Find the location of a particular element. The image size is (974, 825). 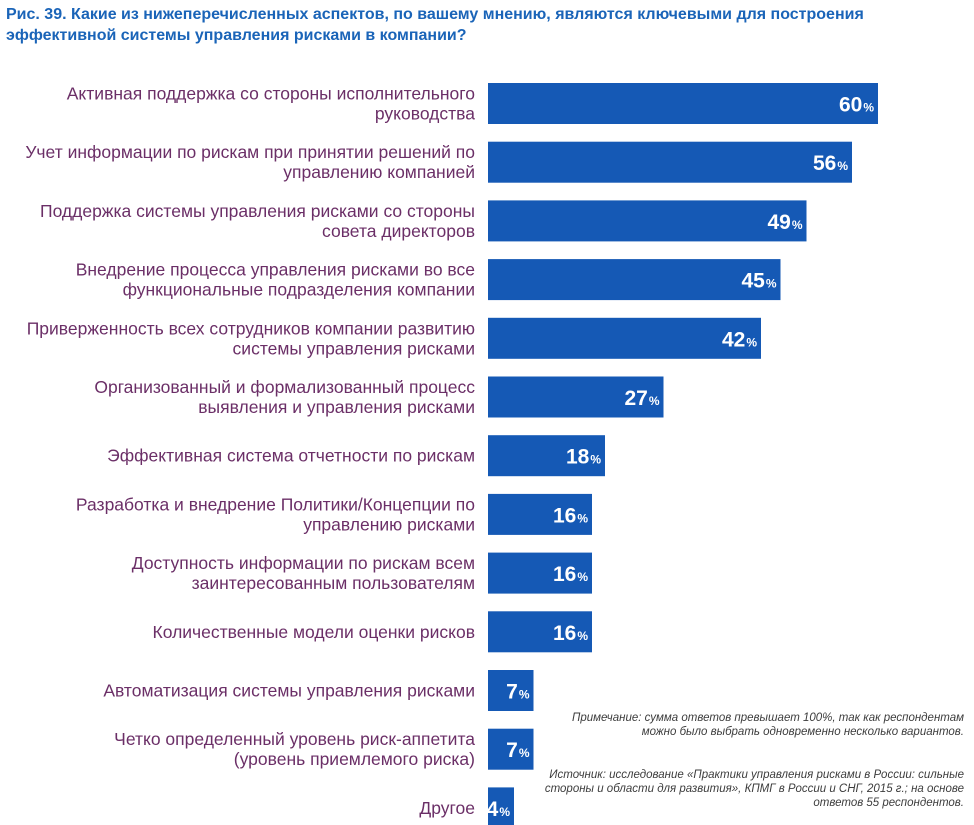

category-label: (уровень приемлемого риска) is located at coordinates (354, 759).